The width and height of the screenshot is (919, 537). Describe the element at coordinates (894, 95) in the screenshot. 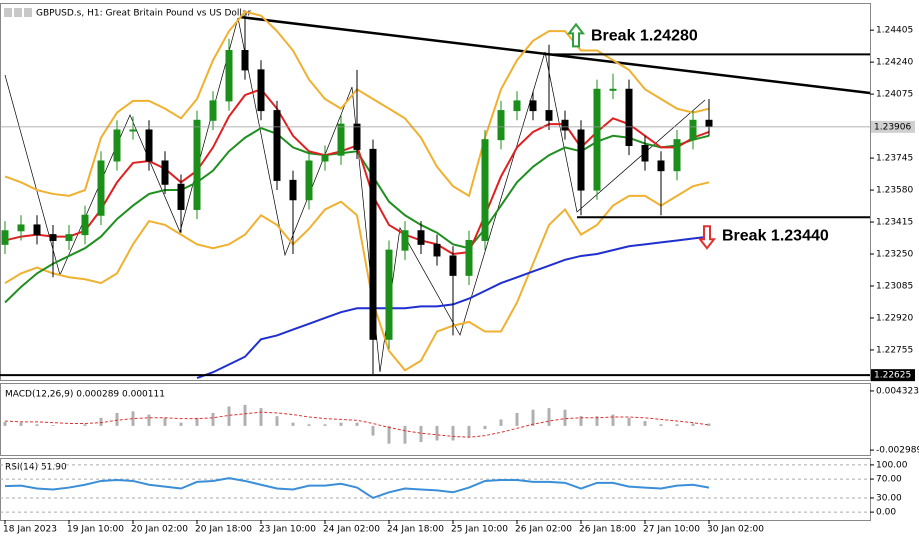

I see `y-tick-label: 1.24075` at that location.